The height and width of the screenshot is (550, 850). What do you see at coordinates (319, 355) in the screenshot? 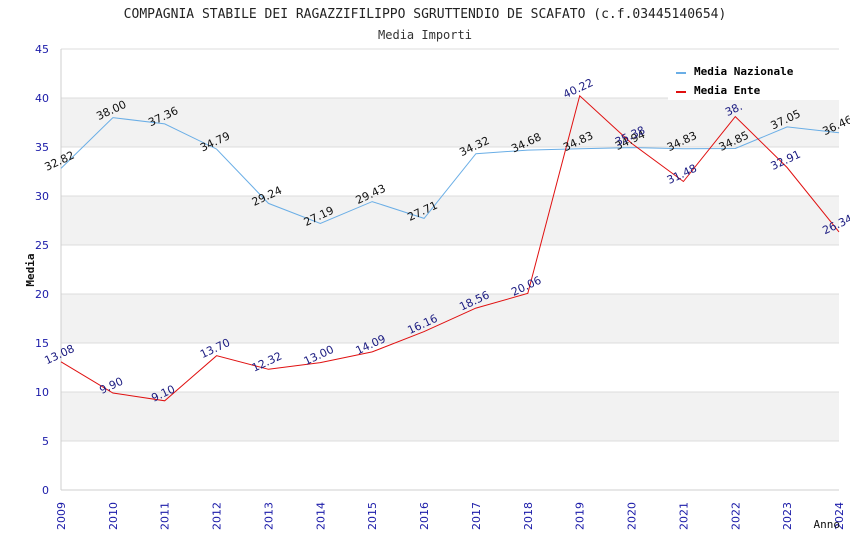
I see `data-label-ente: 13.00` at bounding box center [319, 355].